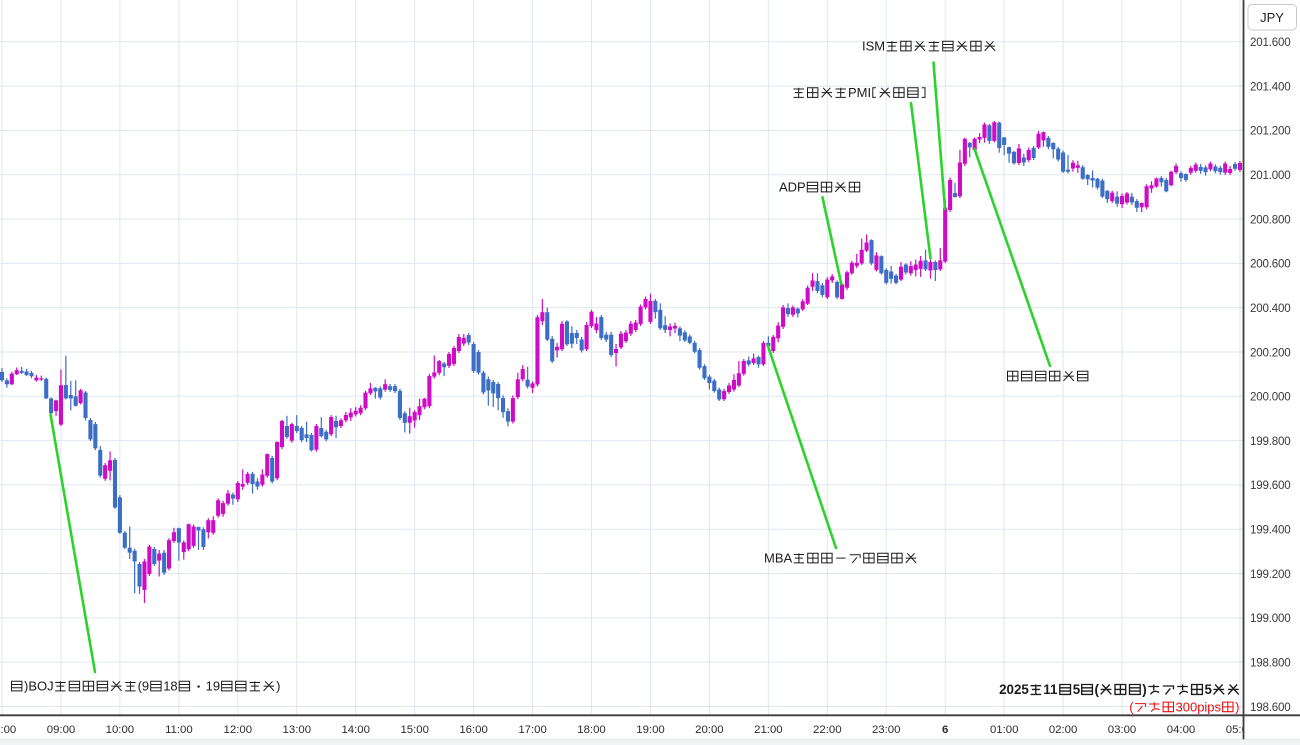 The width and height of the screenshot is (1300, 745). Describe the element at coordinates (473, 730) in the screenshot. I see `svg-text: 16:00` at that location.